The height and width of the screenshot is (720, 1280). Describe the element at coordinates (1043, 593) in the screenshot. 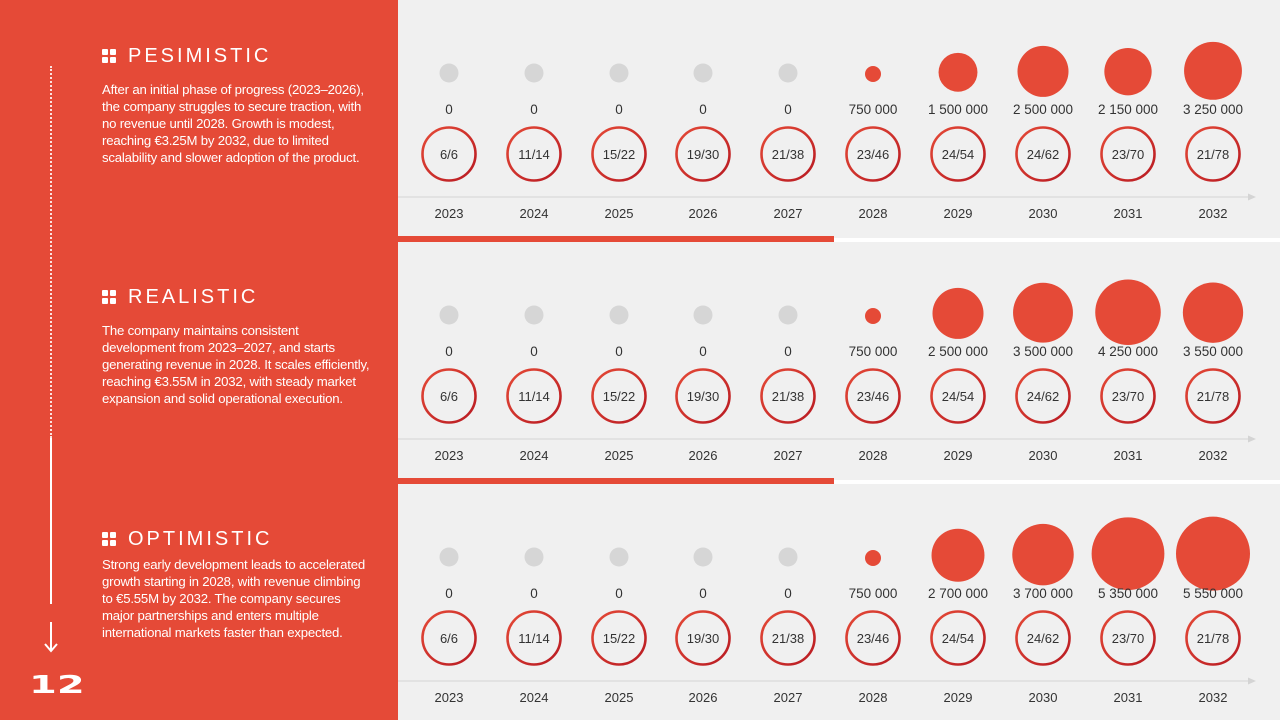

I see `revenue-value-label: 3 700 000` at that location.